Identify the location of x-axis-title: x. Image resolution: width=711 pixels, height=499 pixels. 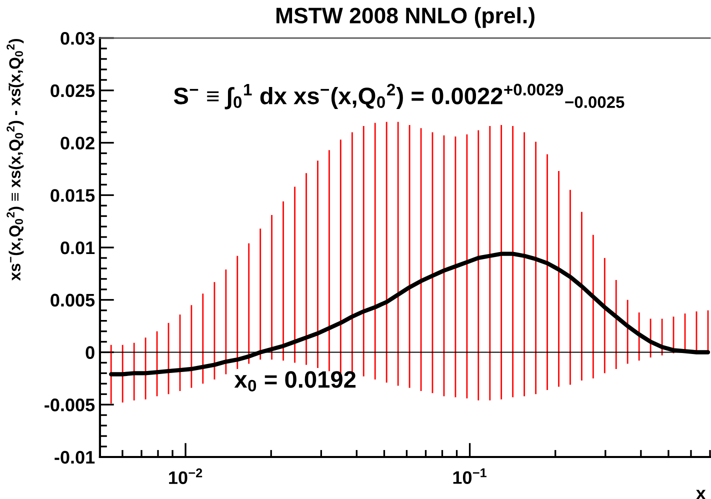
(701, 494).